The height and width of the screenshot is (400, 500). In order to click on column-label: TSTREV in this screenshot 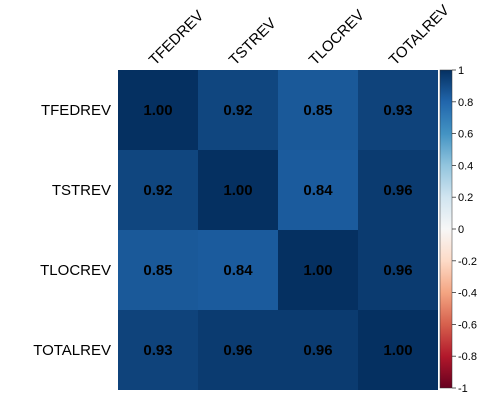, I will do `click(253, 42)`.